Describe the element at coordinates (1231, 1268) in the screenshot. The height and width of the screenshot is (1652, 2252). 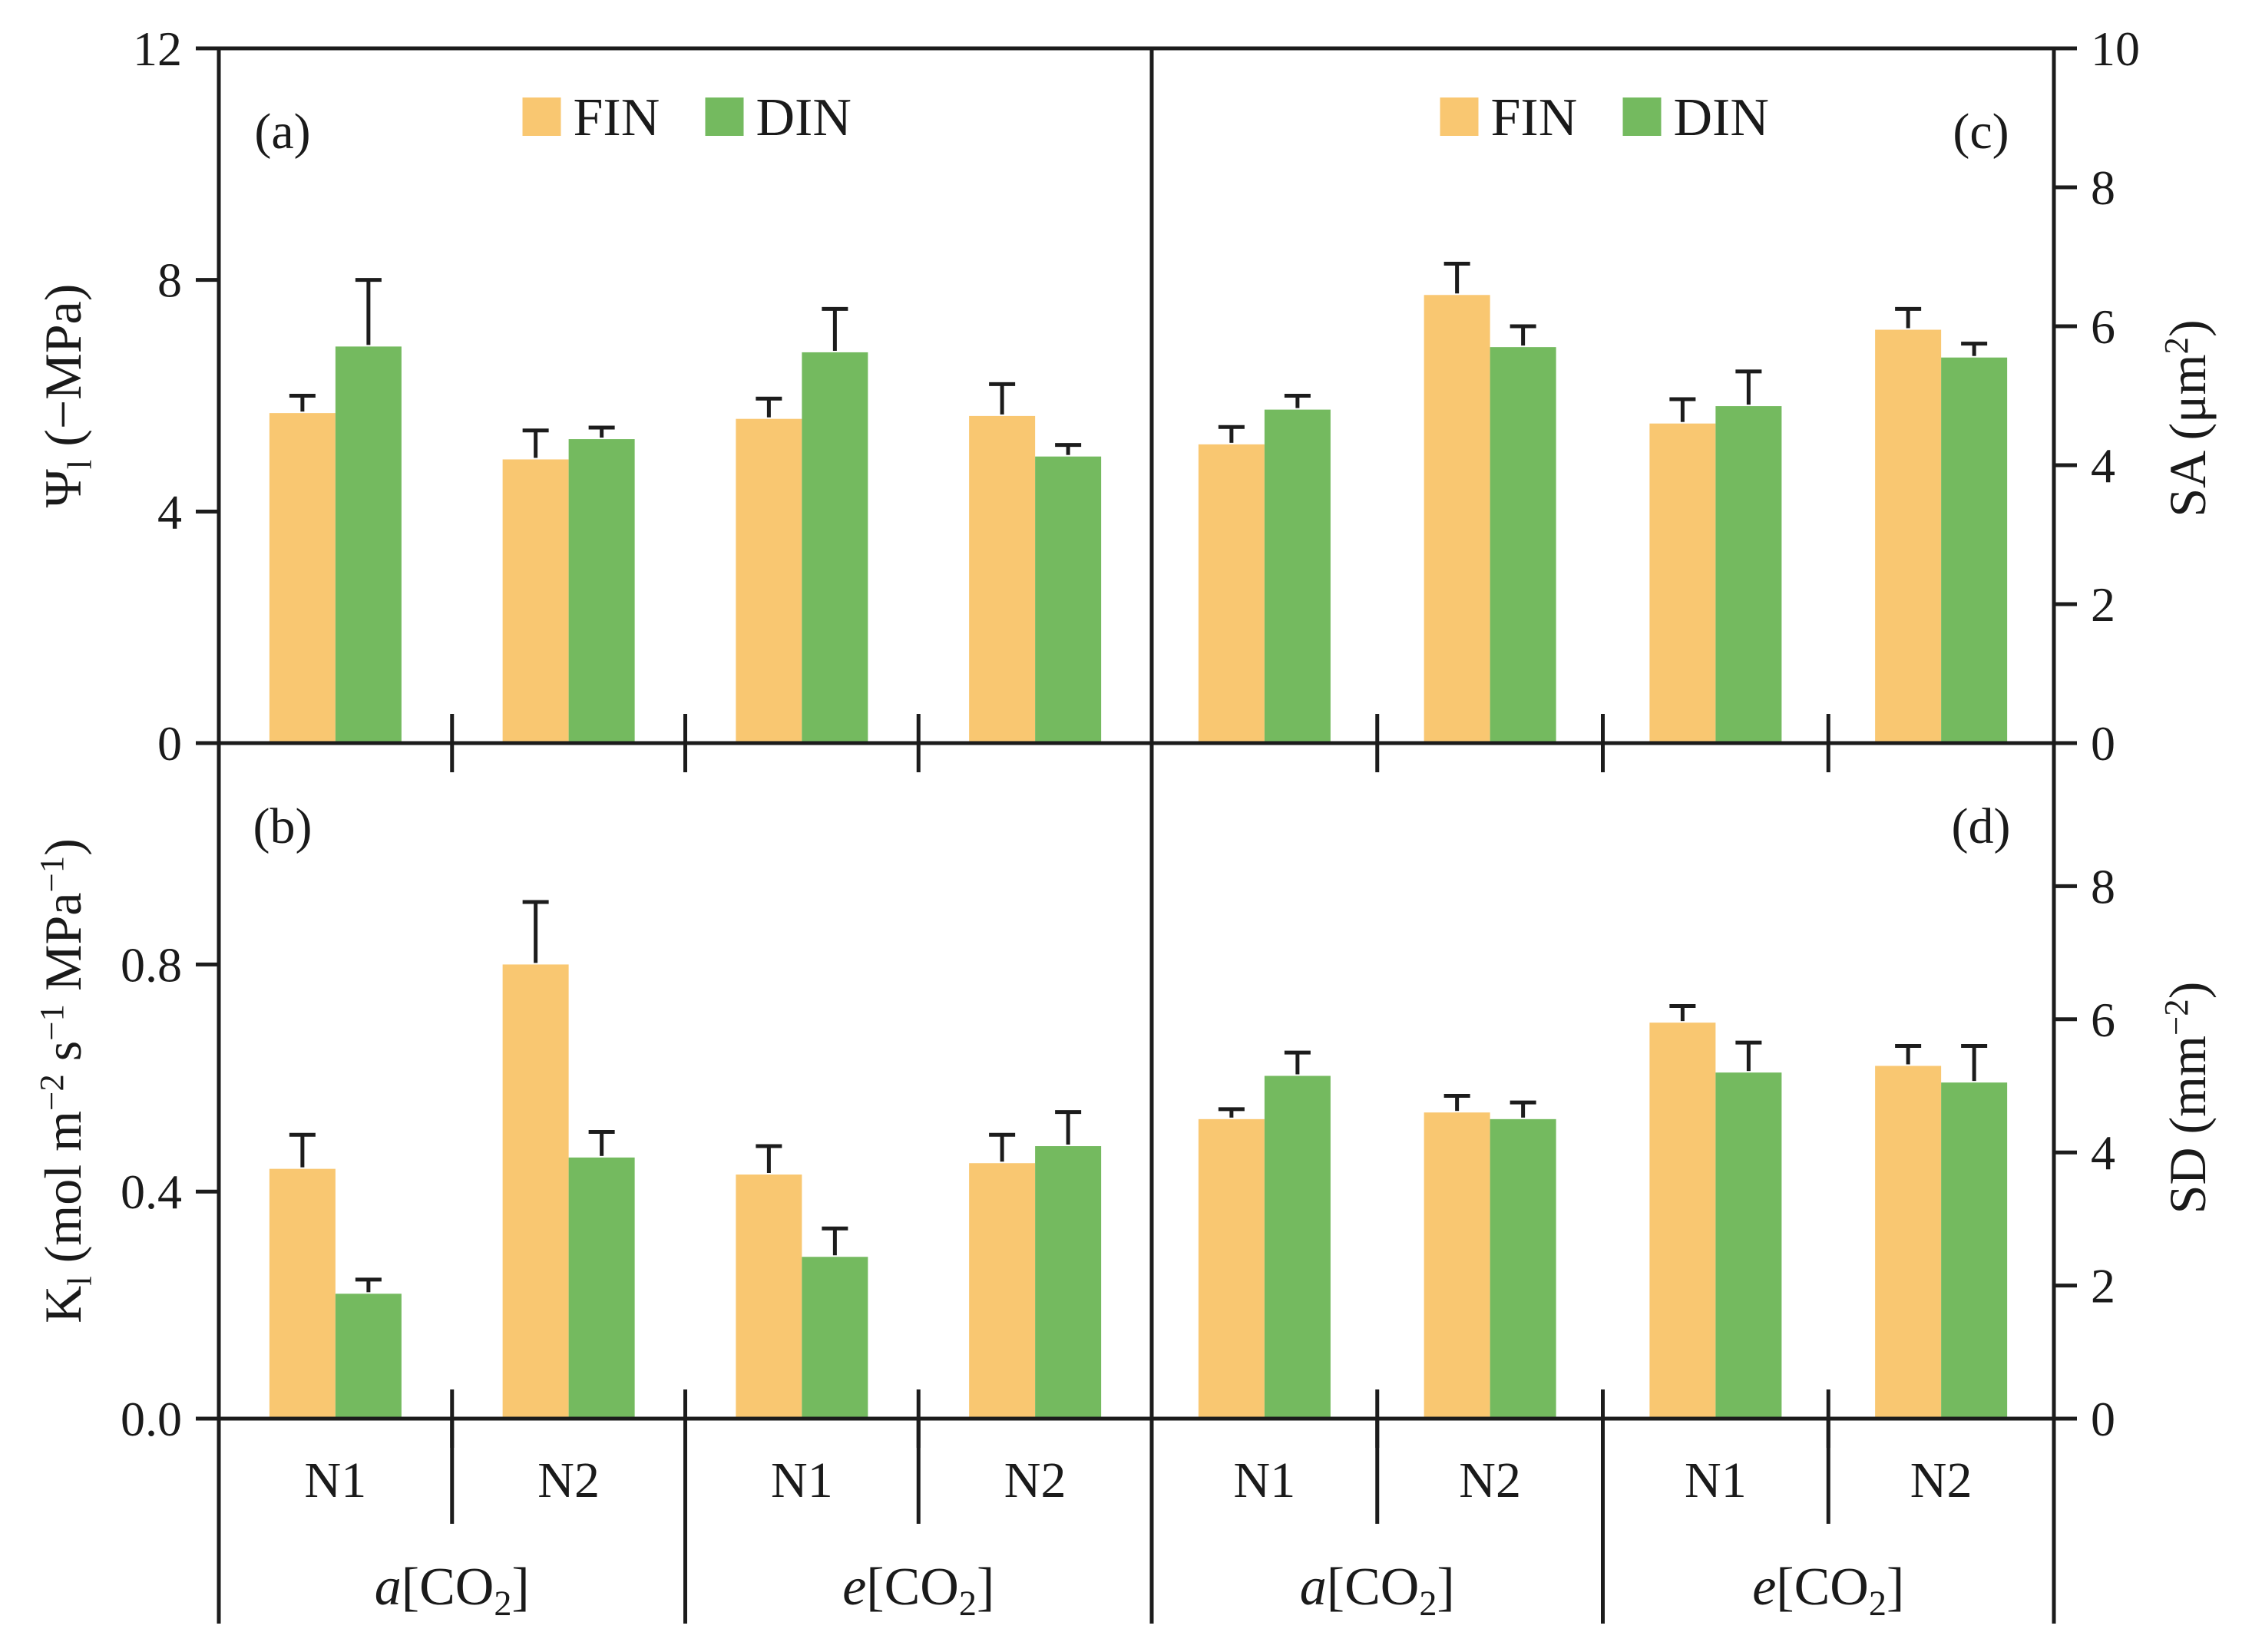
I see `bar-d-fin-g1` at that location.